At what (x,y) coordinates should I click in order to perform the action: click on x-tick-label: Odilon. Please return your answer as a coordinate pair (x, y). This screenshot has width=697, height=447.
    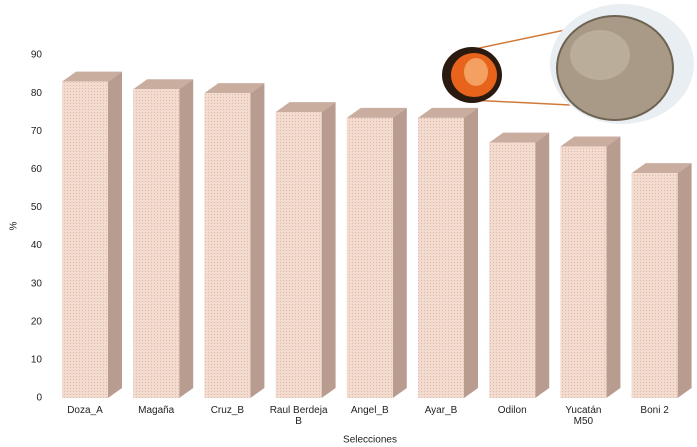
    Looking at the image, I should click on (512, 410).